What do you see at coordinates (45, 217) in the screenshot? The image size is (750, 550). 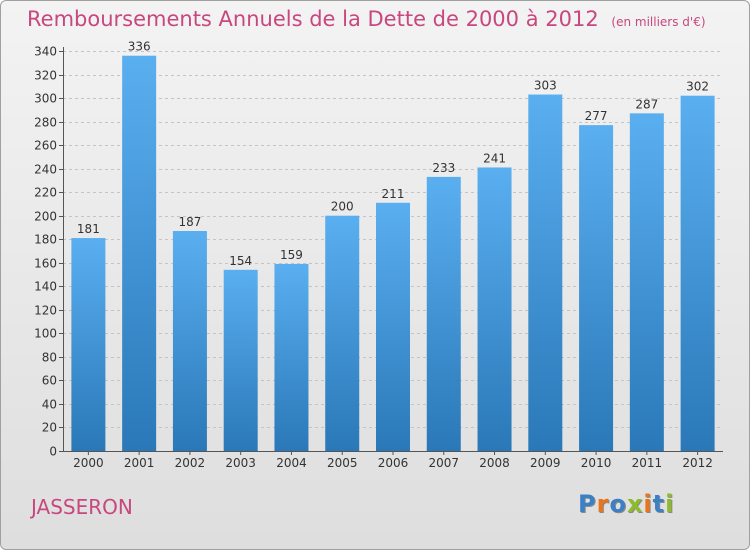 I see `y-tick-label: 200` at bounding box center [45, 217].